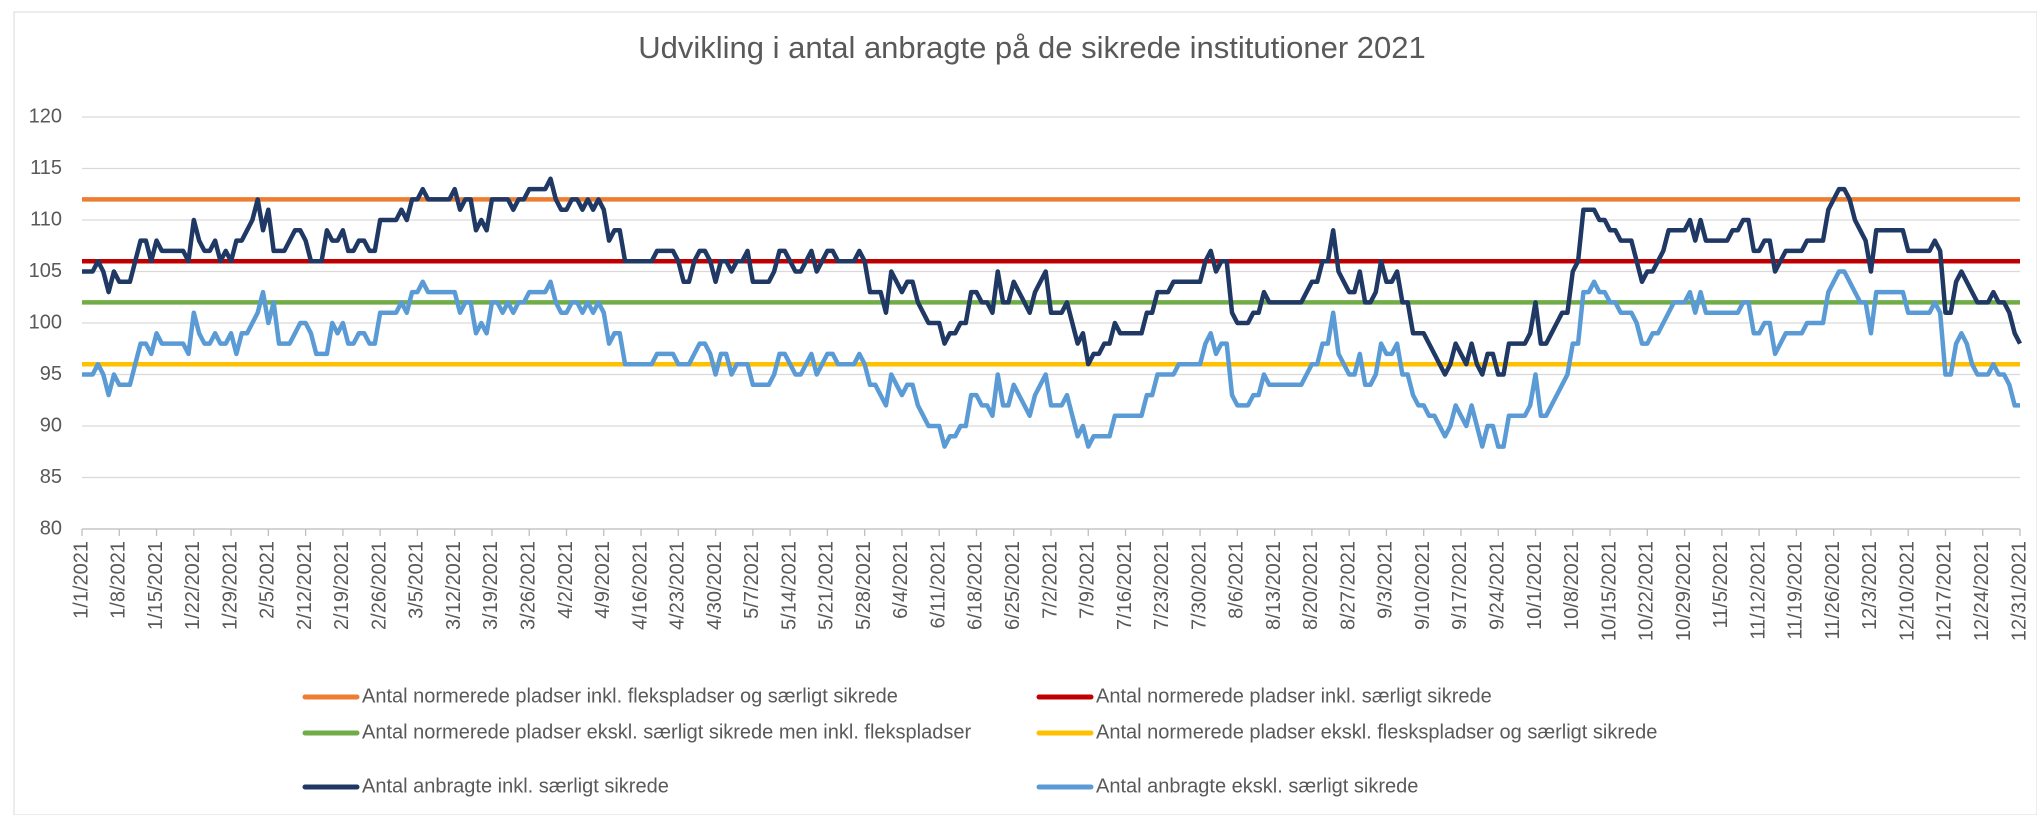  What do you see at coordinates (566, 580) in the screenshot?
I see `x-tick-label: 4/2/2021` at bounding box center [566, 580].